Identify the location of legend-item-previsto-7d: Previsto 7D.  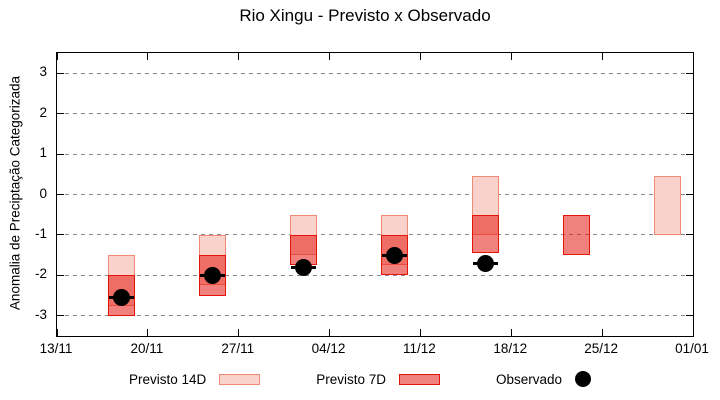
(378, 379).